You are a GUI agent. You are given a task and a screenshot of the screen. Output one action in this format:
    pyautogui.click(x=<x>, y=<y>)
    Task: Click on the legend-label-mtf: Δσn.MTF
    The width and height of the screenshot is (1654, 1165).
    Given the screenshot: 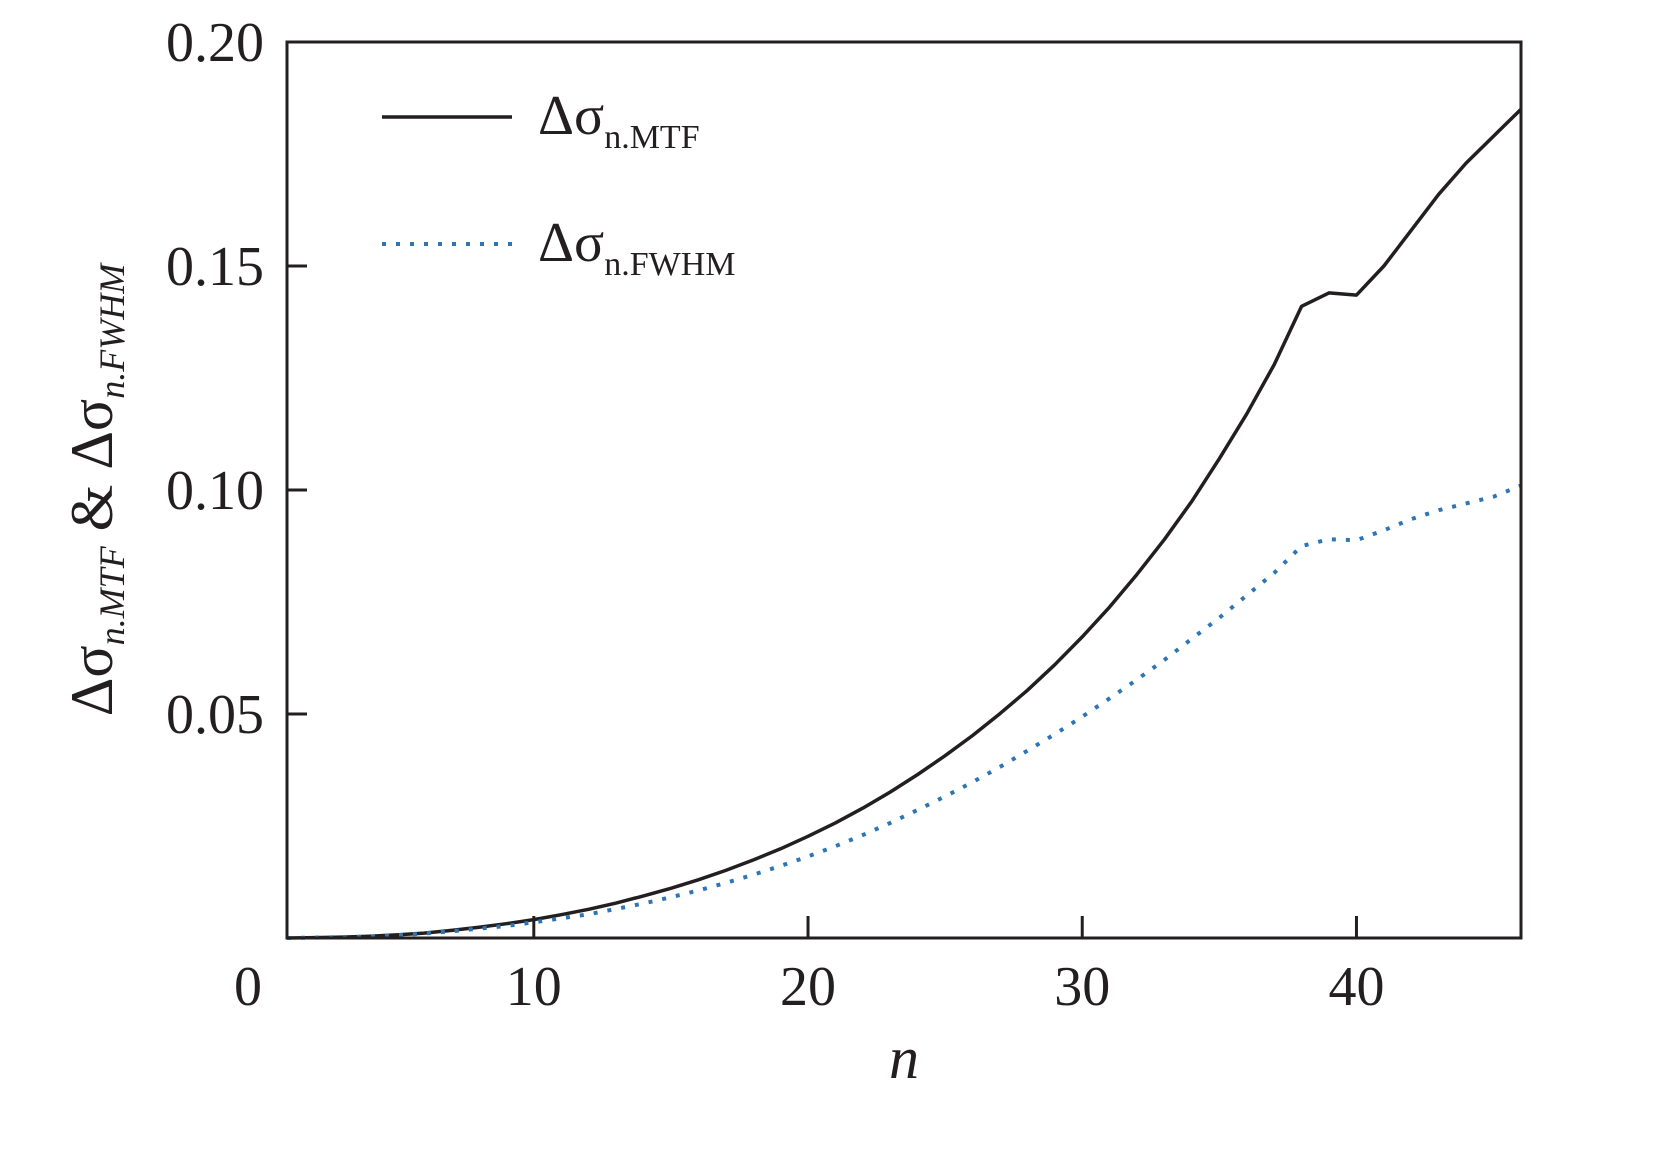 What is the action you would take?
    pyautogui.click(x=619, y=120)
    